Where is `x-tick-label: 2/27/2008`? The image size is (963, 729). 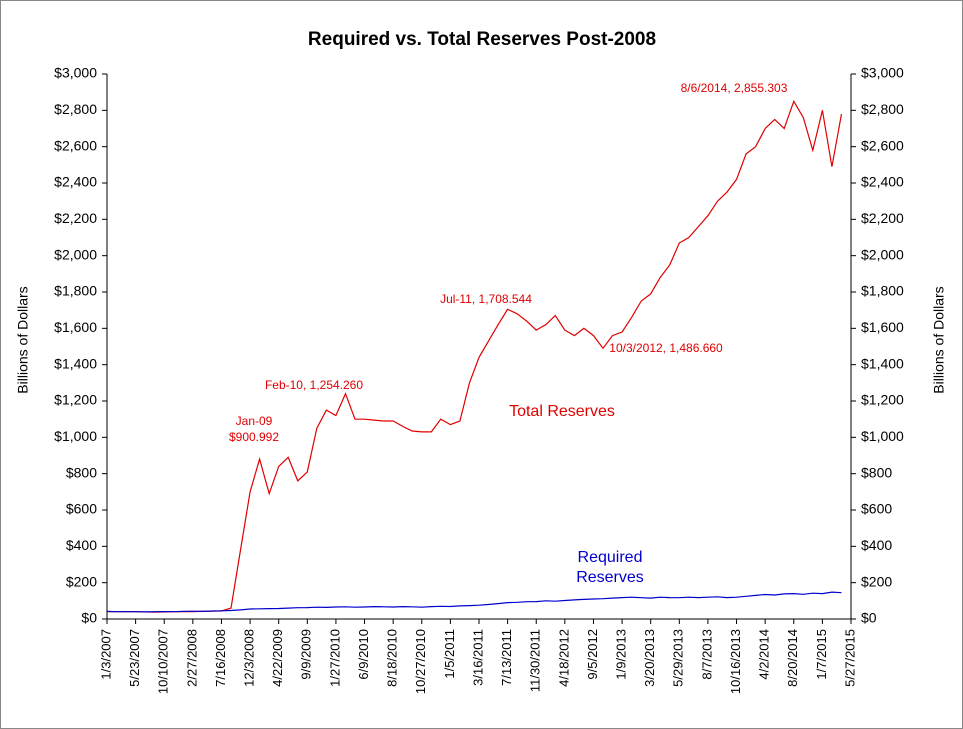 x-tick-label: 2/27/2008 is located at coordinates (191, 658).